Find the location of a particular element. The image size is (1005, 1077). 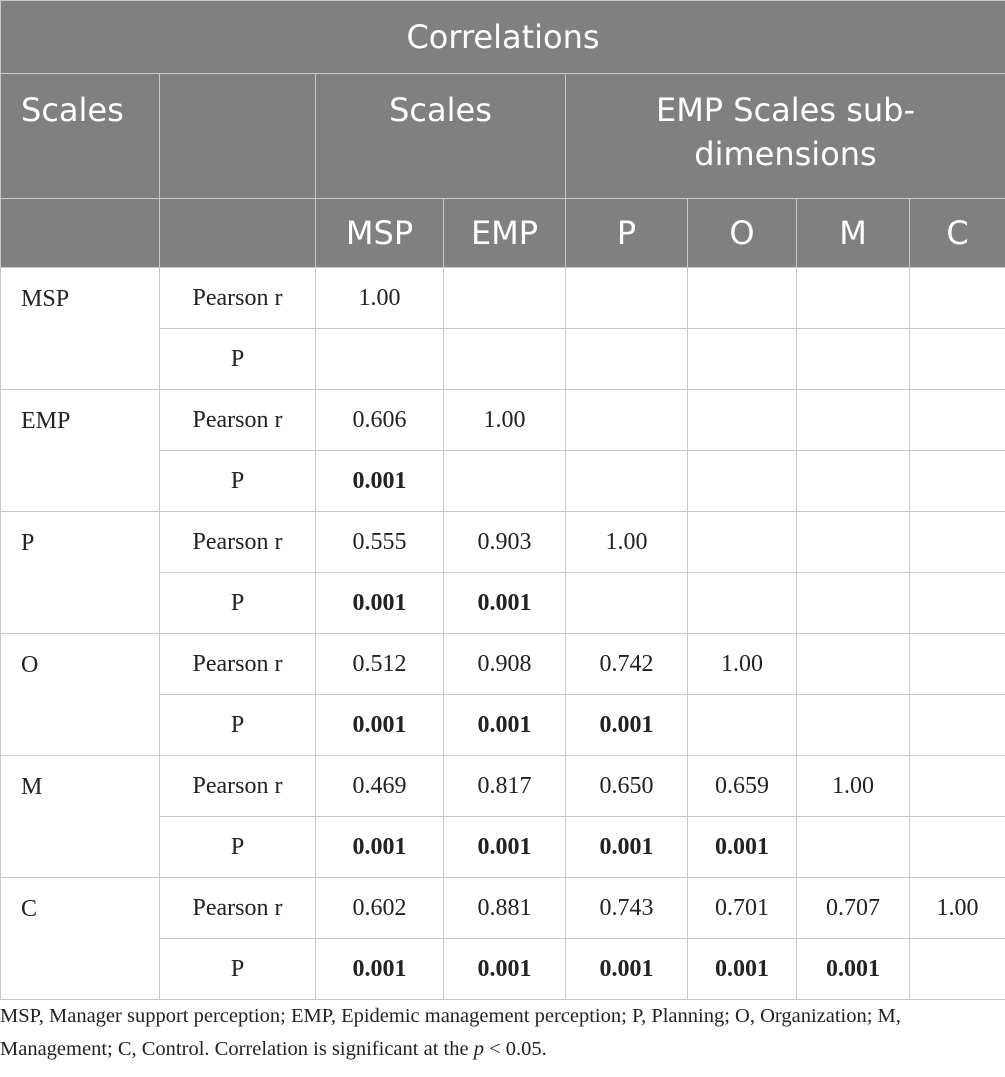

table-row: M Pearson r 0.469 0.817 0.650 0.659 1.00 is located at coordinates (502, 816).